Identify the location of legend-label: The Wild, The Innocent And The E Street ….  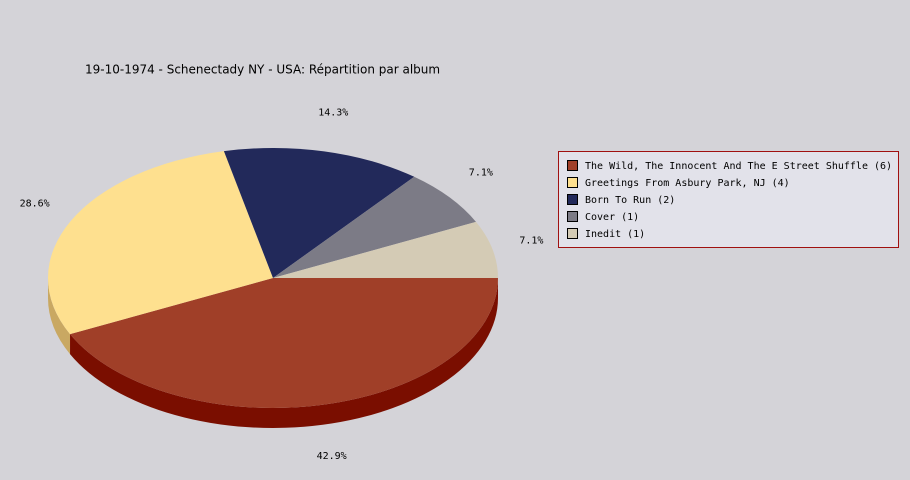
(738, 166).